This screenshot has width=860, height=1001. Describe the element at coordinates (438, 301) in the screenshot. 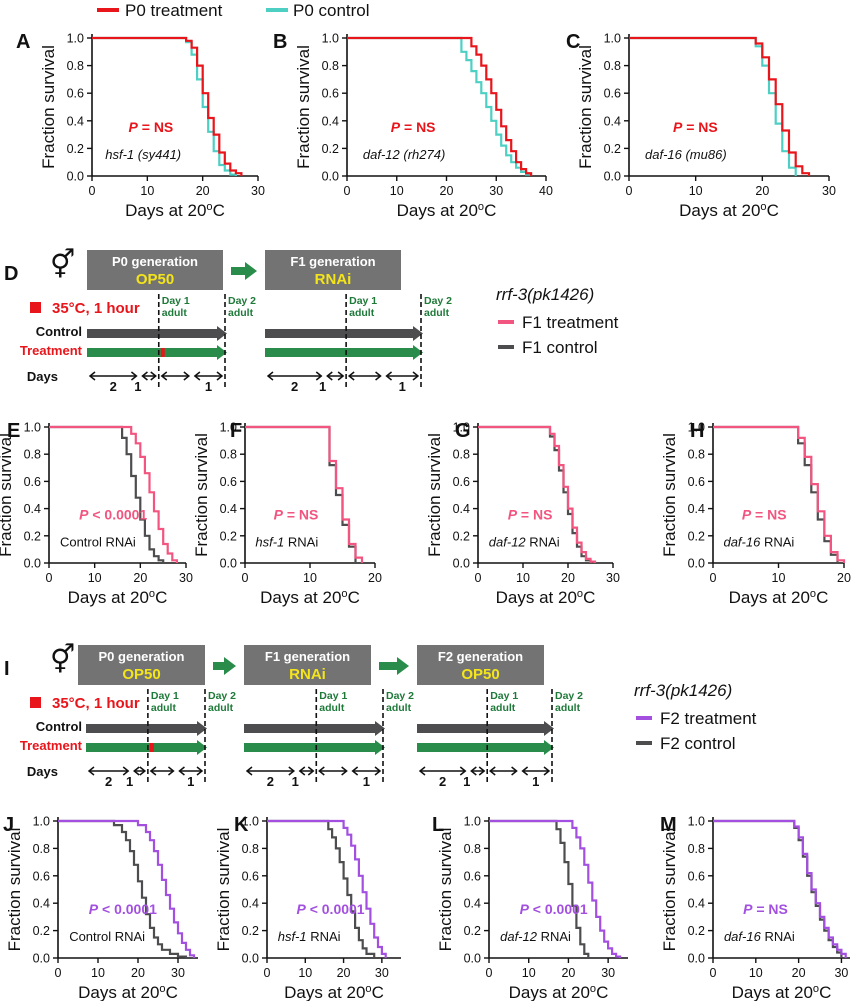

I see `day2-label: Day 2` at that location.